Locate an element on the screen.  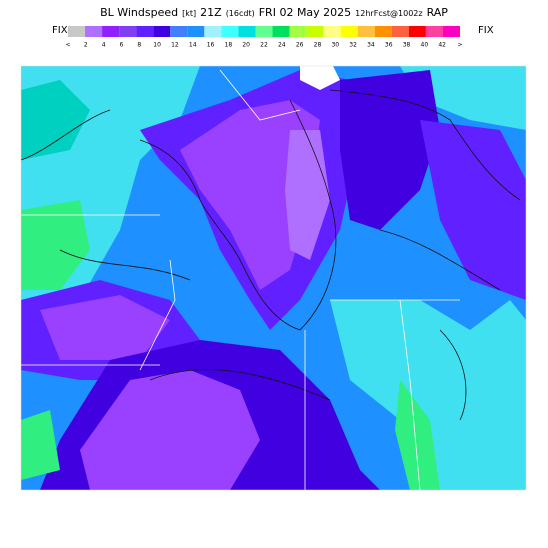
legend-label: 6 is located at coordinates (122, 45).